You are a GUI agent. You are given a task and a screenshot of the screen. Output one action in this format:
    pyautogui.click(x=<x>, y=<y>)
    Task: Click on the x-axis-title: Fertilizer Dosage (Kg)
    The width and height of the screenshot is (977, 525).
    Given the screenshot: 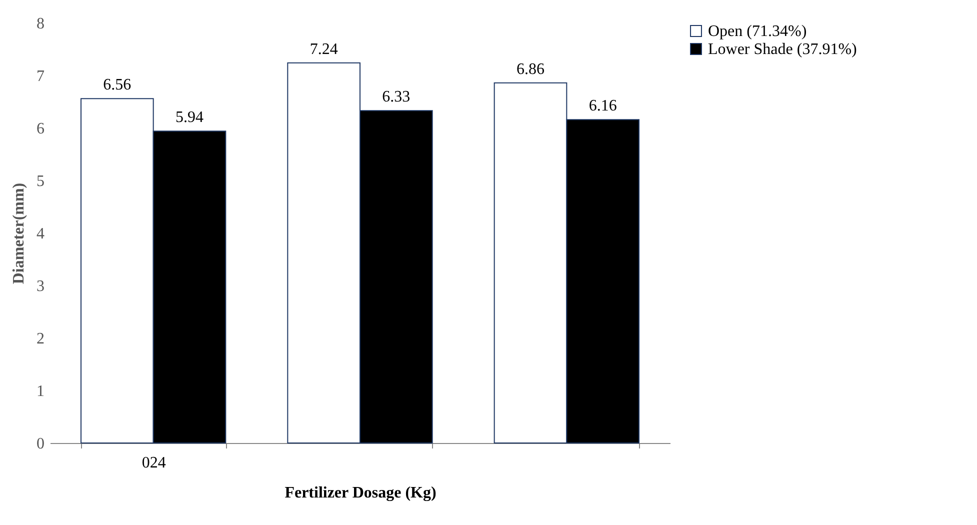 What is the action you would take?
    pyautogui.click(x=360, y=493)
    